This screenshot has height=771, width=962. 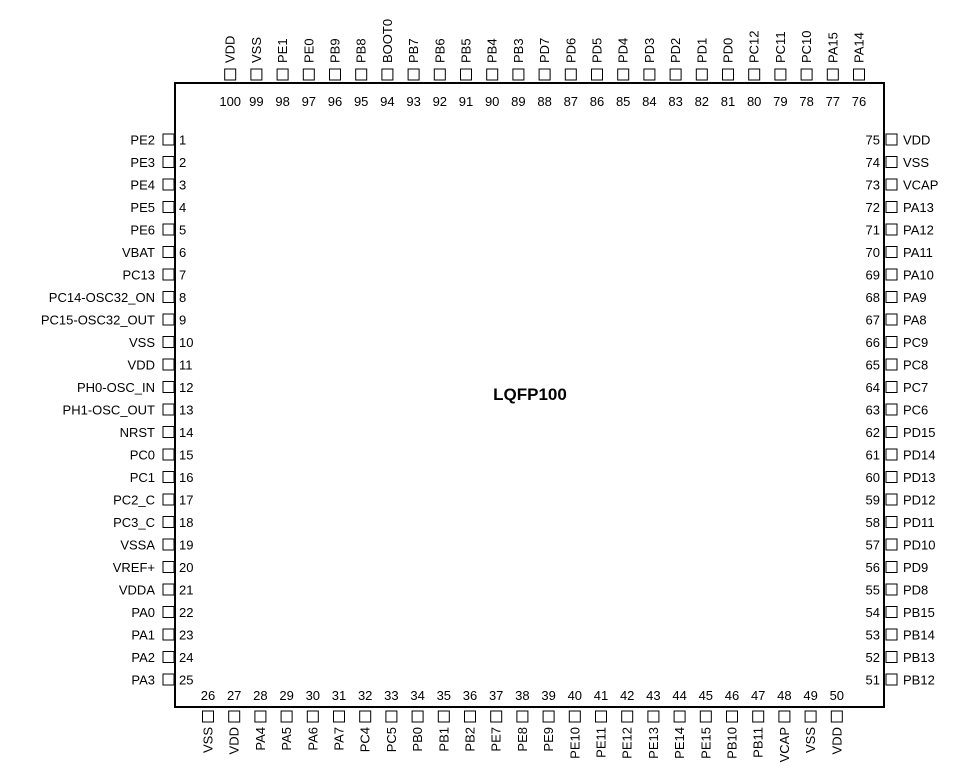 I want to click on pin-name-left: PH1-OSC_OUT, so click(x=109, y=410).